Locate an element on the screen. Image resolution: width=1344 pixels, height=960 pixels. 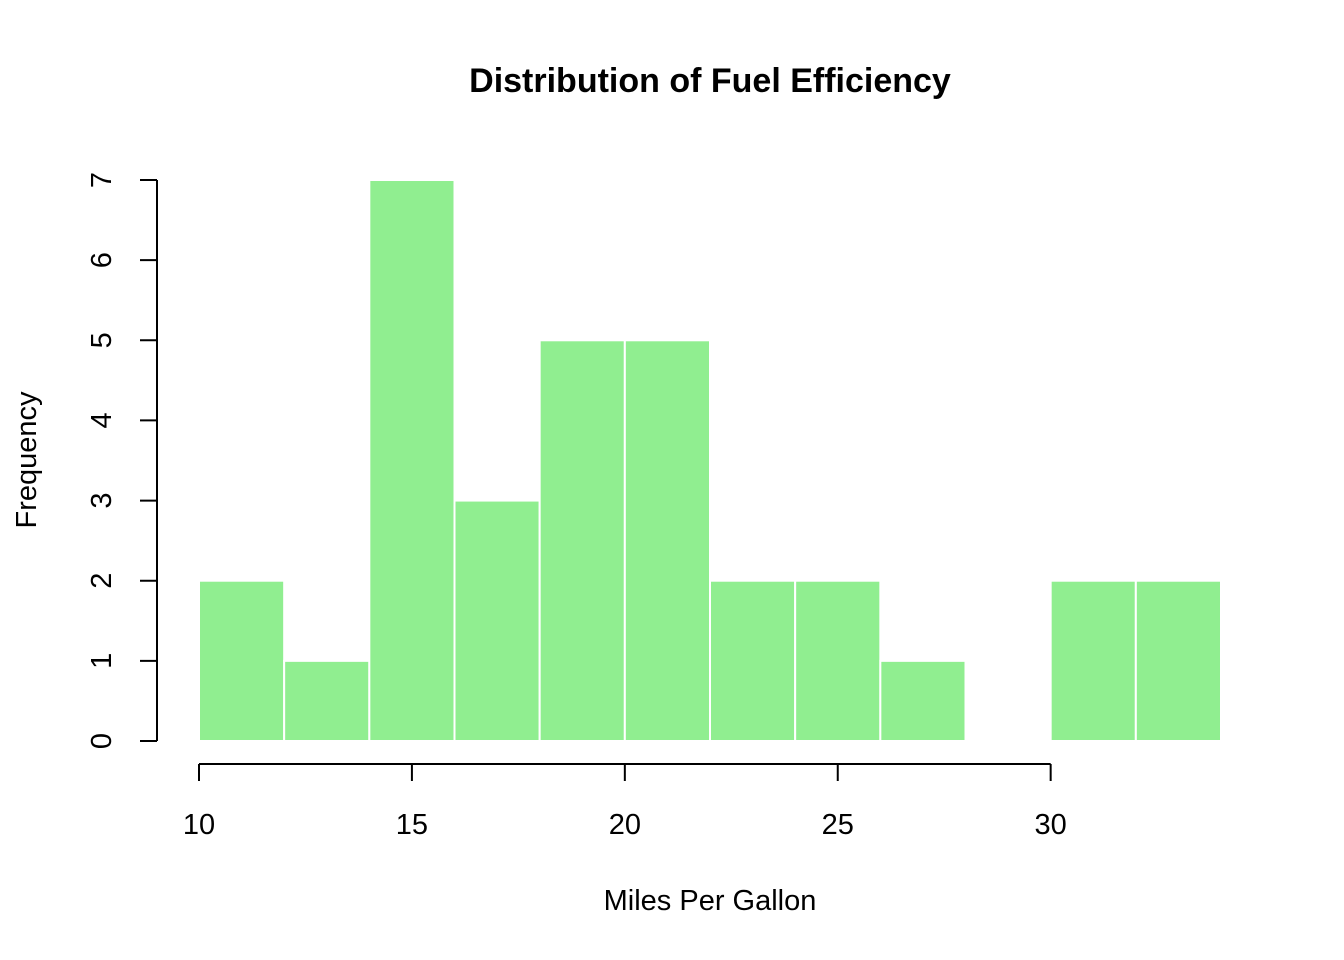
x-tick-label: 15 is located at coordinates (412, 825).